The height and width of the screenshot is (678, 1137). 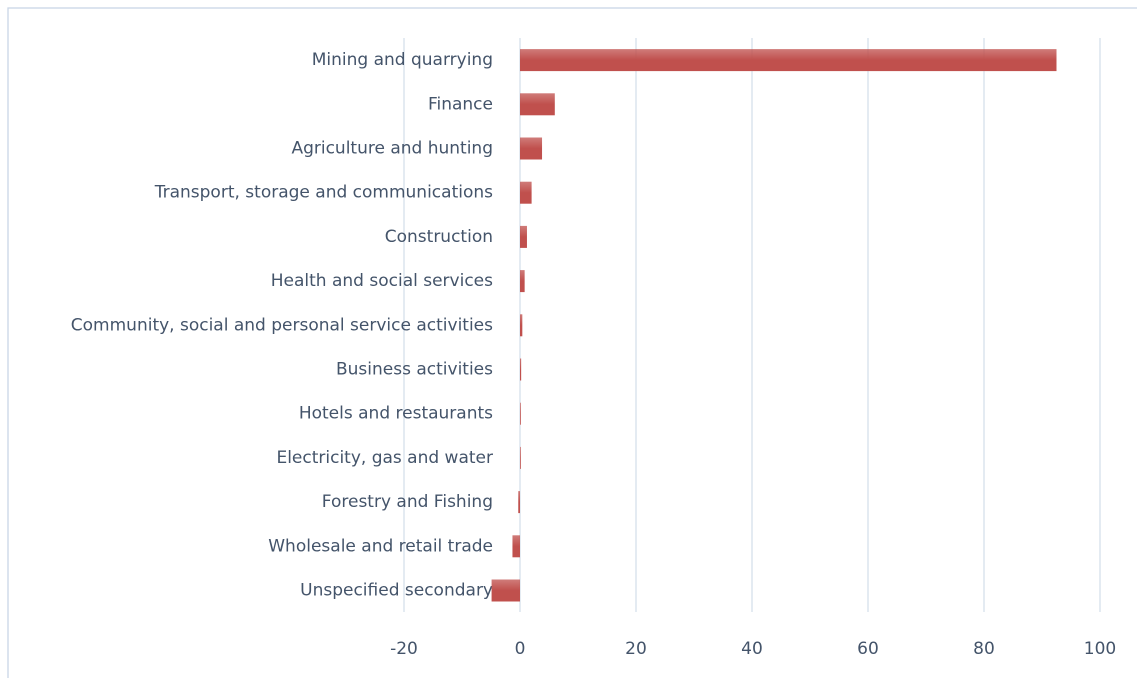 What do you see at coordinates (414, 370) in the screenshot?
I see `y-tick-label: Business activities` at bounding box center [414, 370].